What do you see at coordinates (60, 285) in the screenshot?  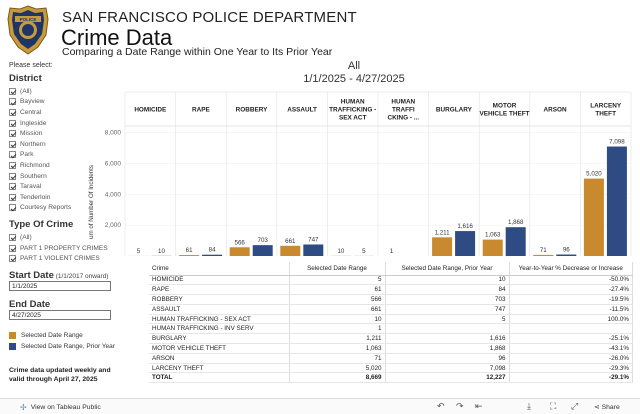 I see `start-date-input: 1/1/2025` at bounding box center [60, 285].